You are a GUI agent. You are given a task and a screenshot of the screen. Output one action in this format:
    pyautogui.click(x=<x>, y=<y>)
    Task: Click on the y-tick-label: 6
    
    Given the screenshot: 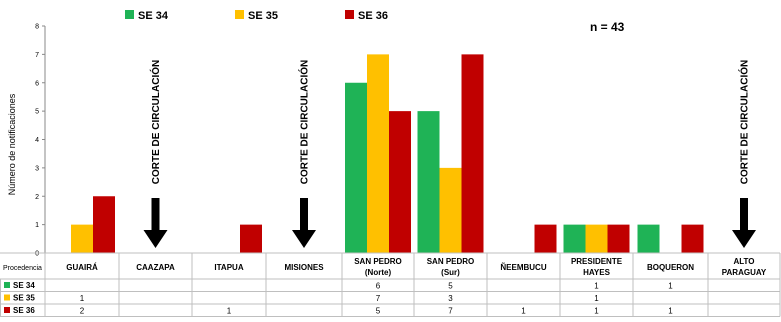 What is the action you would take?
    pyautogui.click(x=37, y=83)
    